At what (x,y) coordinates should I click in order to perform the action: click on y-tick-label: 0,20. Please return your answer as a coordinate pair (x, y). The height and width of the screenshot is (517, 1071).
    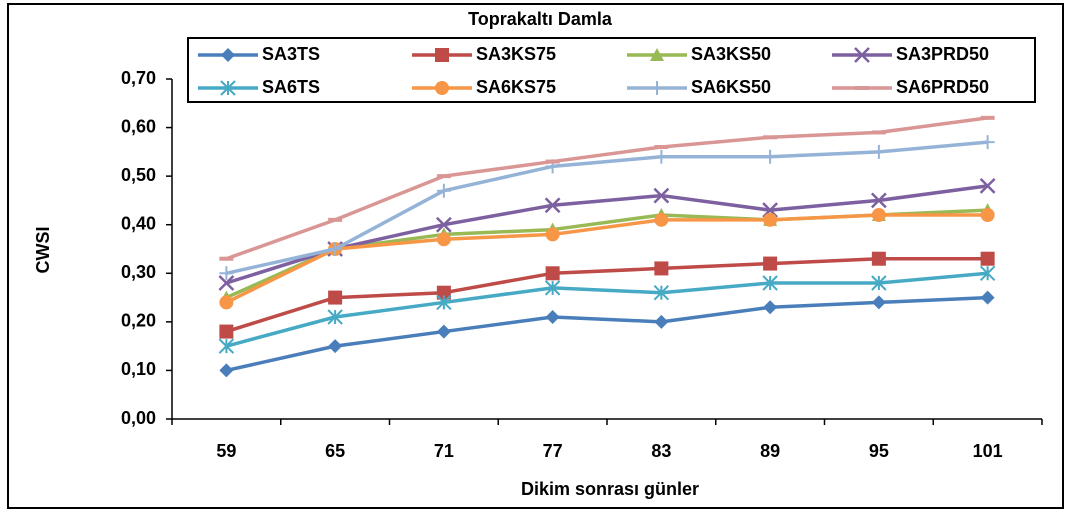
    Looking at the image, I should click on (138, 321).